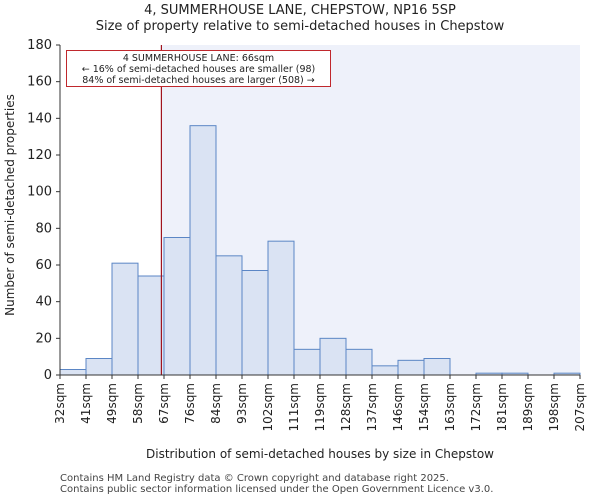  I want to click on x-tick-label: 146sqm, so click(398, 407).